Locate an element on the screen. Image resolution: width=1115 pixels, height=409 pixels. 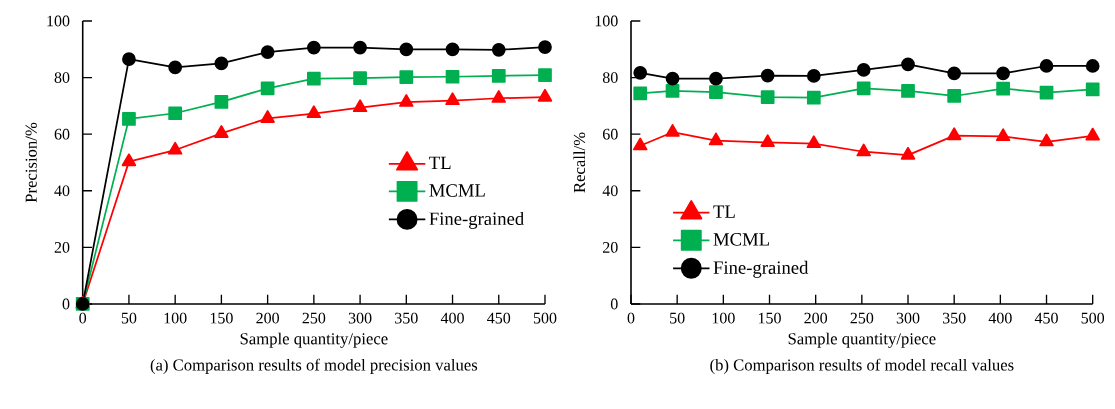
y-axis-title: Recall/% is located at coordinates (579, 162).